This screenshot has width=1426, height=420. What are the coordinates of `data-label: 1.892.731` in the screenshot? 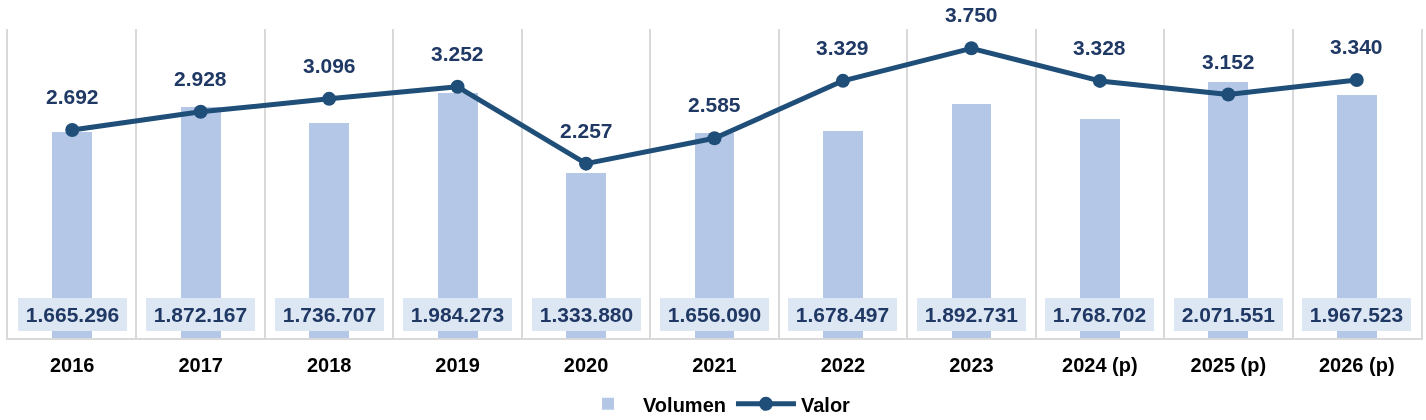 It's located at (971, 314).